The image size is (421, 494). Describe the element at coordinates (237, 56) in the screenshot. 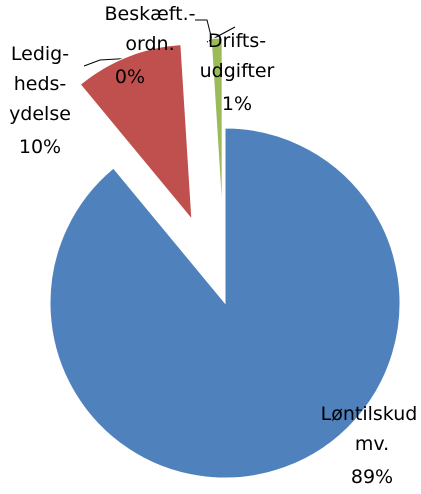

I see `slice-label: Drifts-udgifter` at that location.